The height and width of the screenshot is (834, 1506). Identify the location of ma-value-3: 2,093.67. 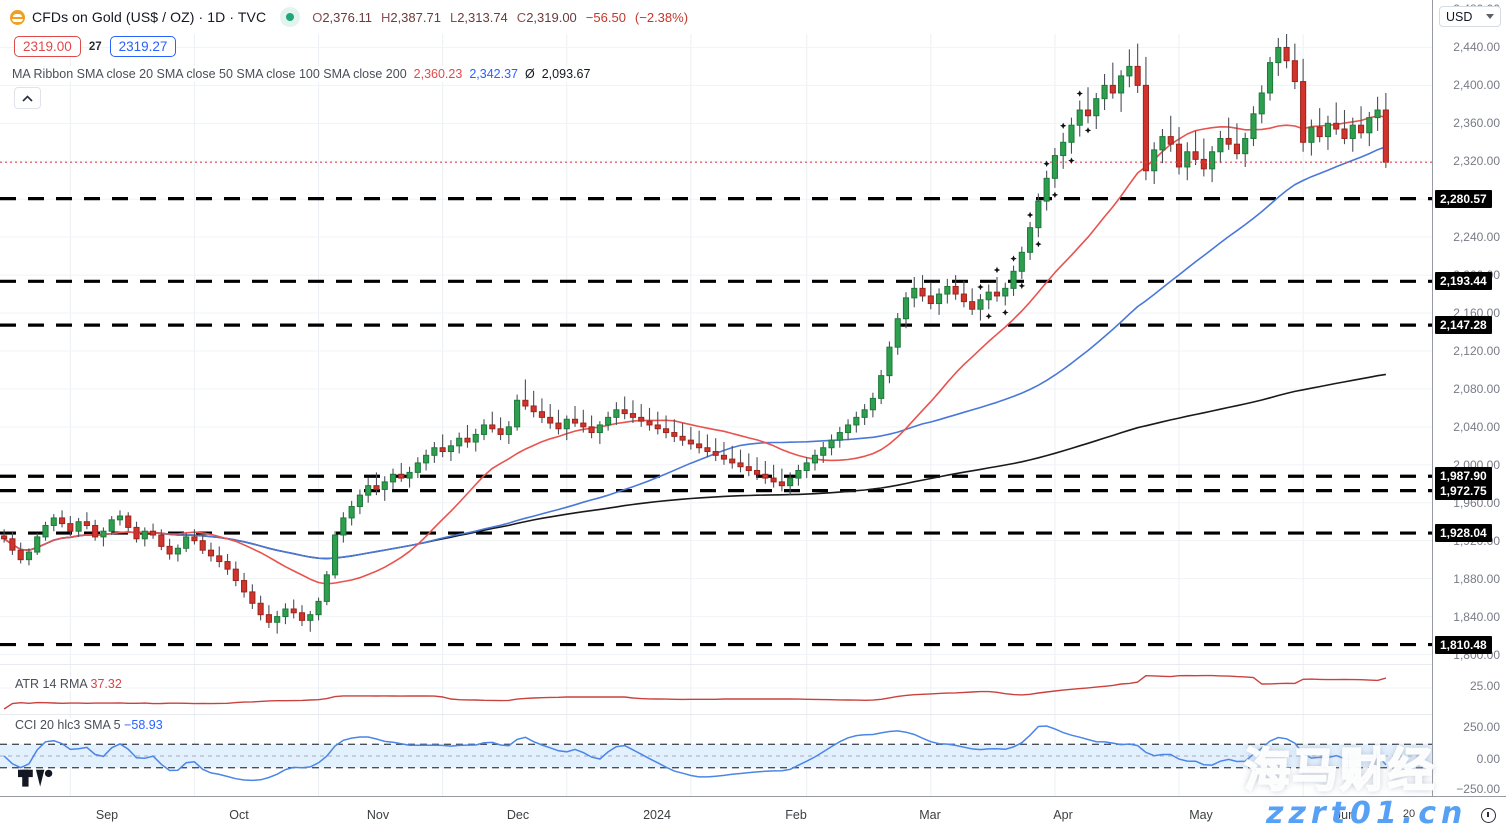
(566, 74).